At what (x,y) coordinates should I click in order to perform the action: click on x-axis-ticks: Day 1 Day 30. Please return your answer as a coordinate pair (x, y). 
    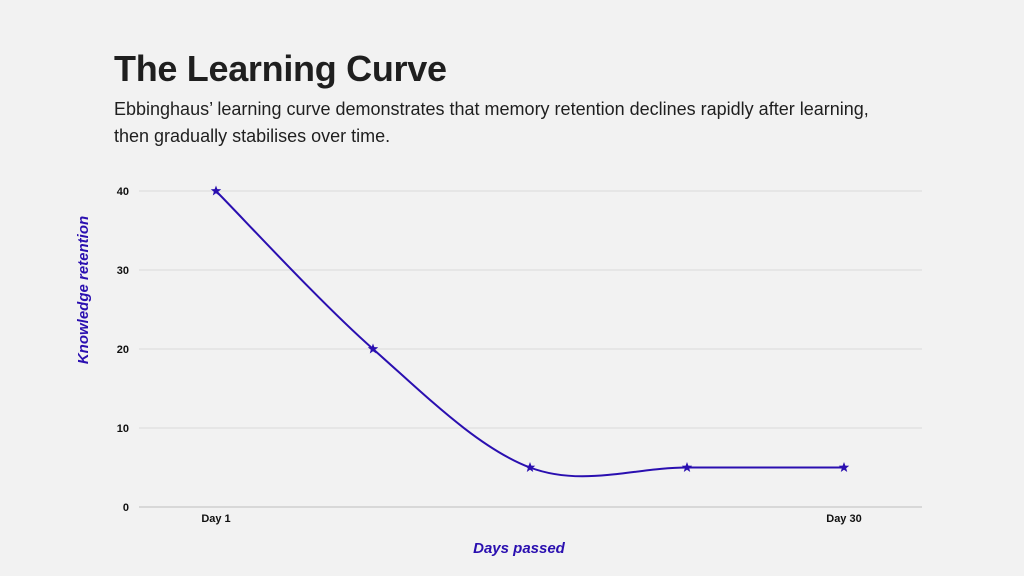
    Looking at the image, I should click on (531, 519).